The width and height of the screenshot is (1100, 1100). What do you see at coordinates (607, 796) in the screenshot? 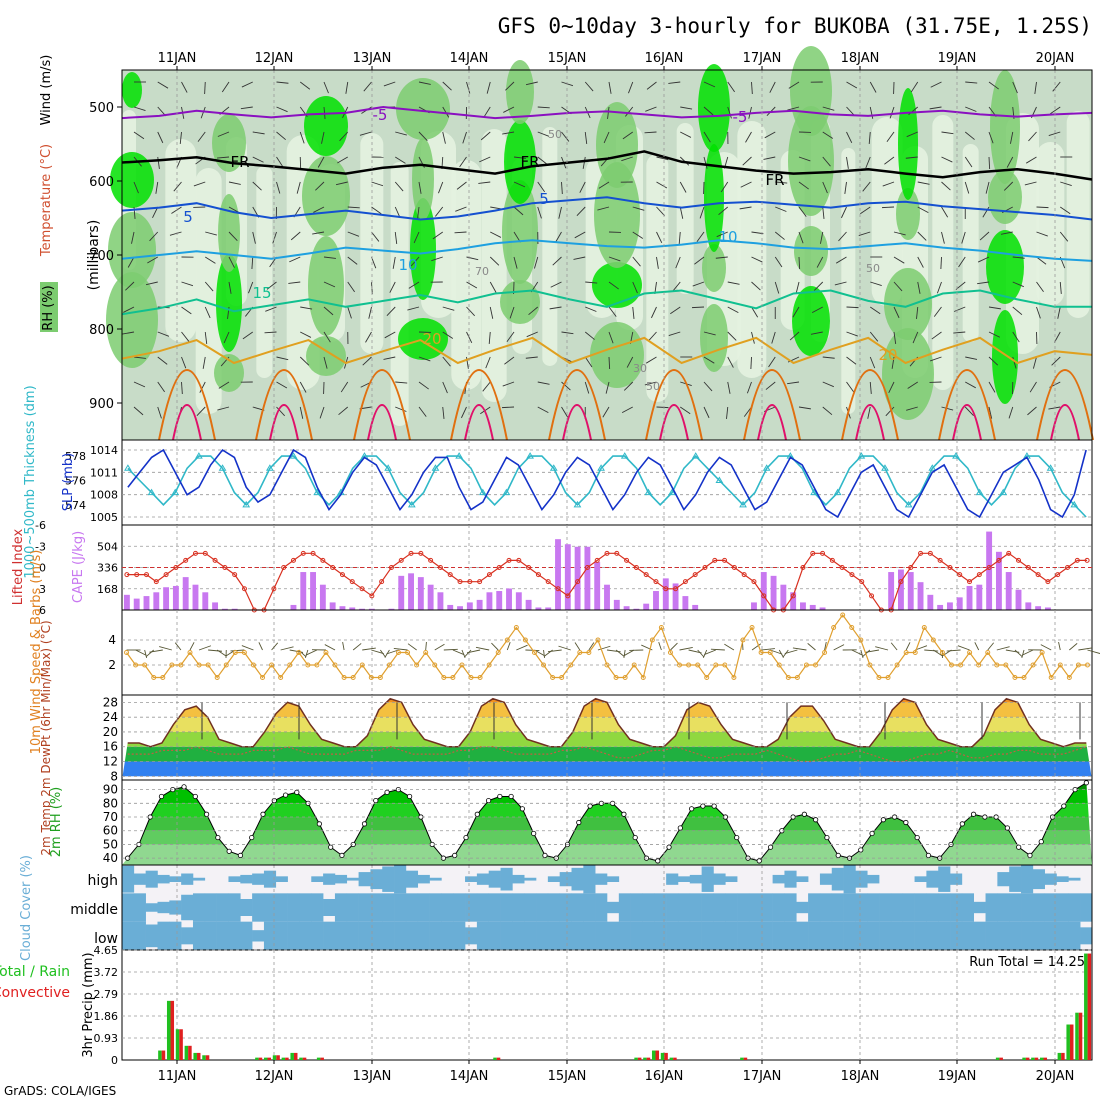
I see `rh-band` at bounding box center [607, 796].